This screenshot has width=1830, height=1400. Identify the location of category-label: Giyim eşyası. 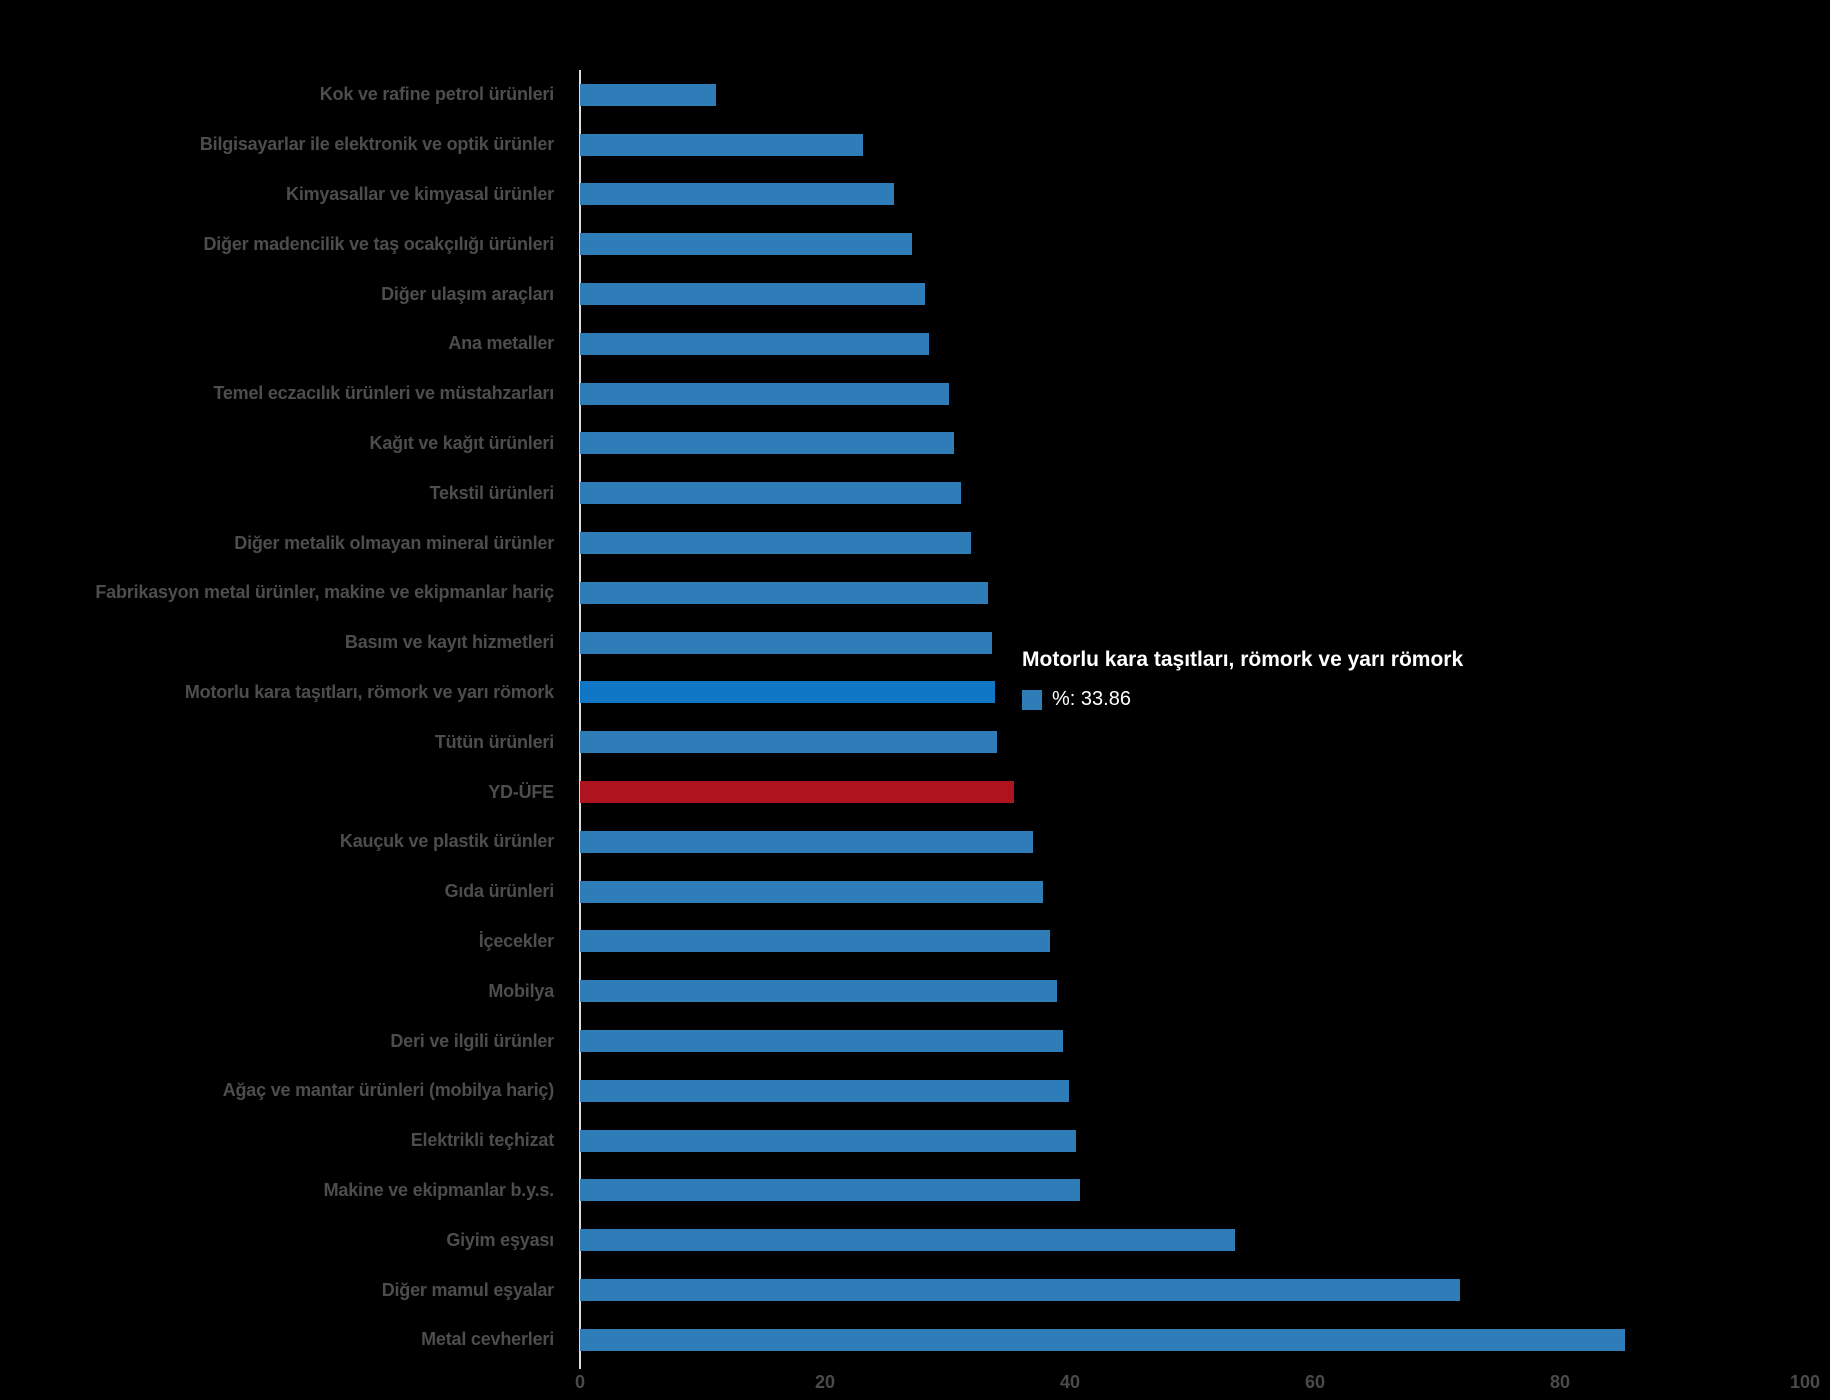
(500, 1239).